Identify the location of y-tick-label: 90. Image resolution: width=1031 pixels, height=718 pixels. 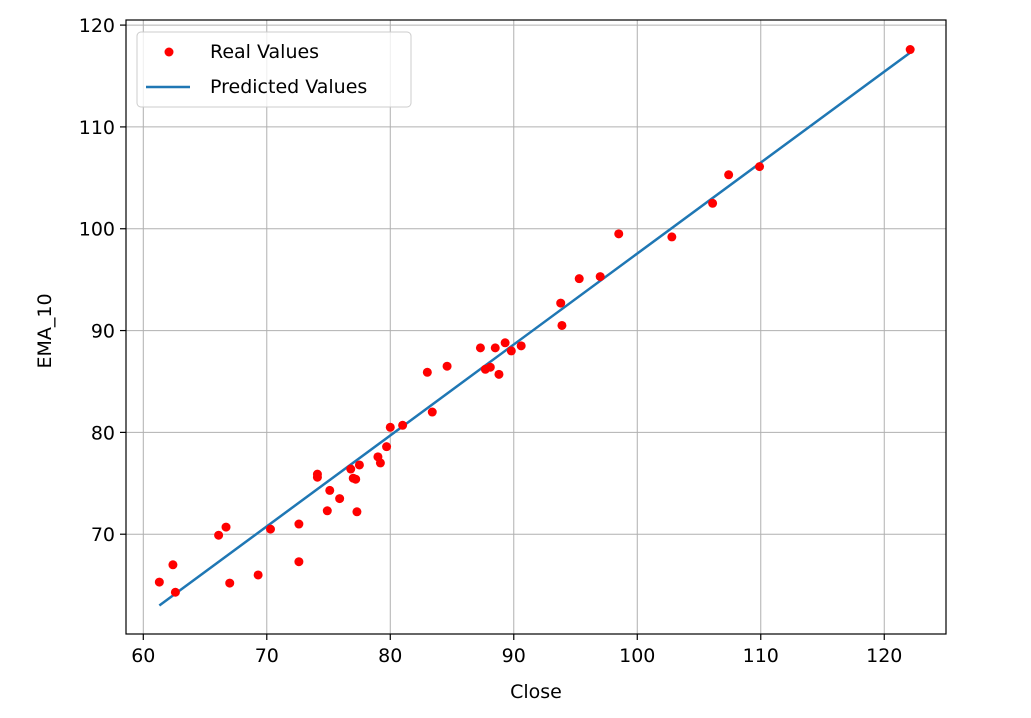
(103, 332).